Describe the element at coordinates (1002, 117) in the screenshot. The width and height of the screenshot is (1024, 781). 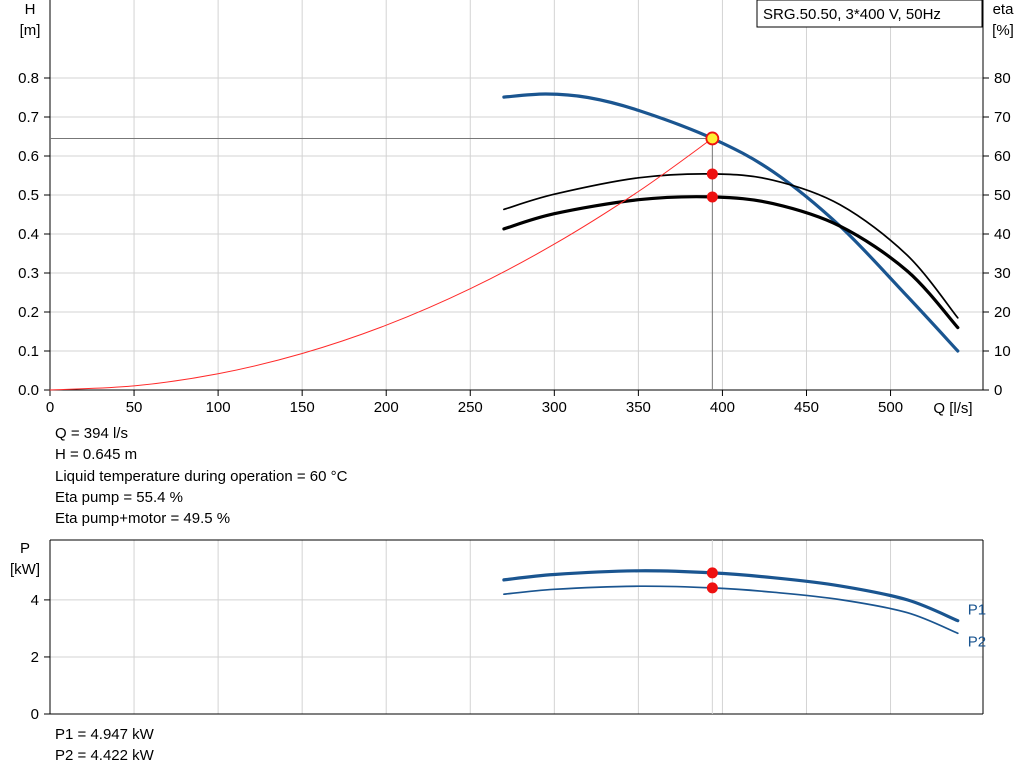
I see `y2-tick-label: 70` at that location.